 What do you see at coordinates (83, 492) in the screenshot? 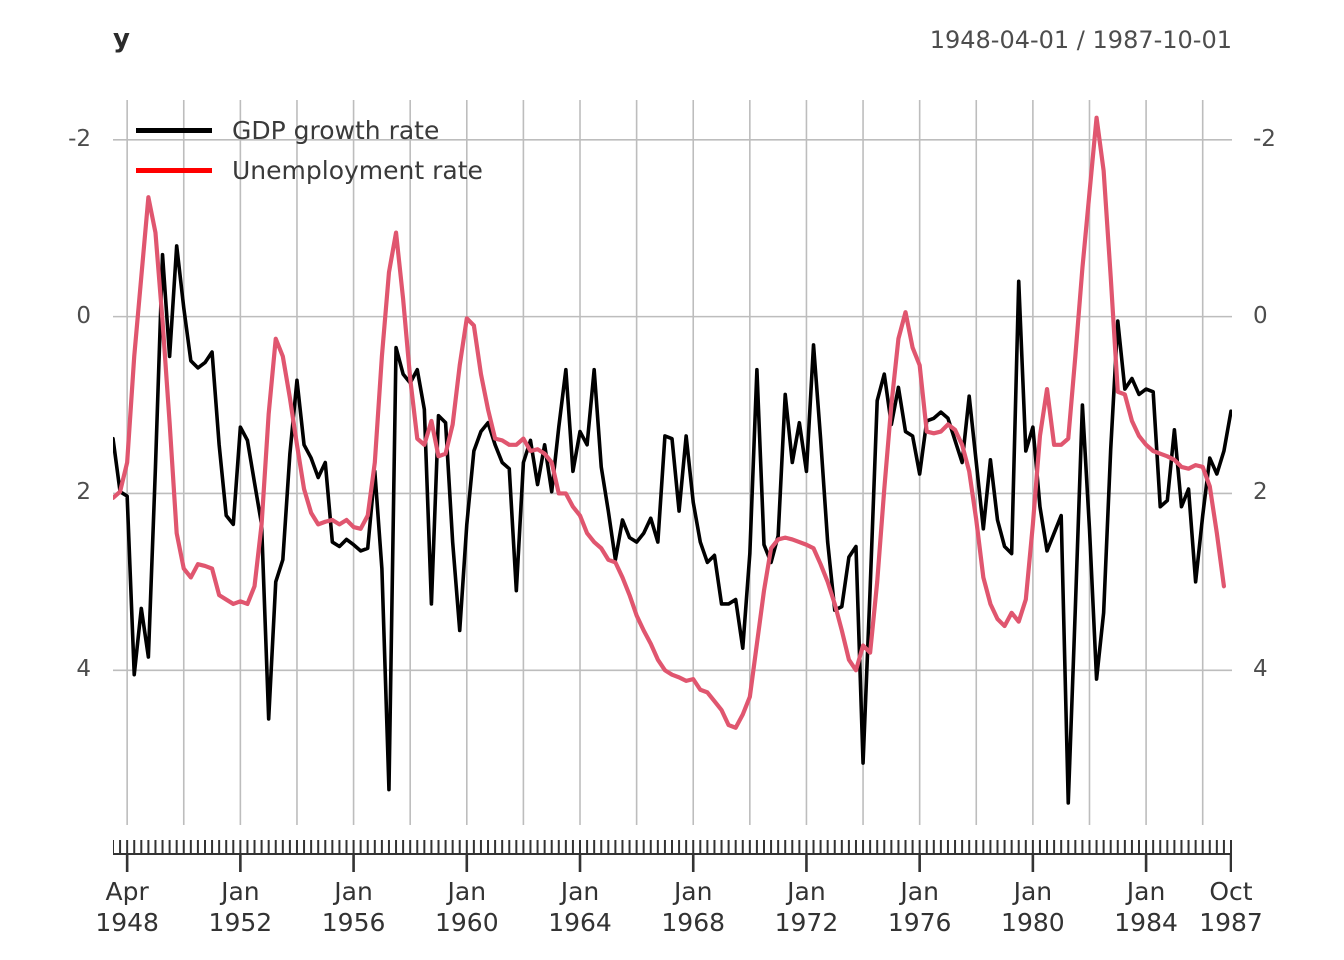
I see `y-axis-tick-left-1: 2` at bounding box center [83, 492].